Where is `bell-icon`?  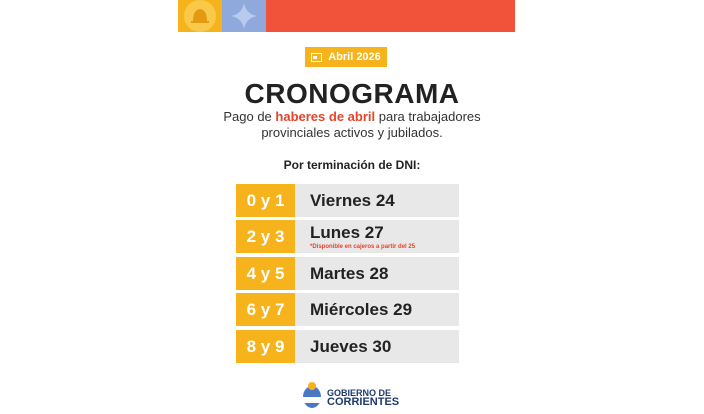 bell-icon is located at coordinates (200, 16).